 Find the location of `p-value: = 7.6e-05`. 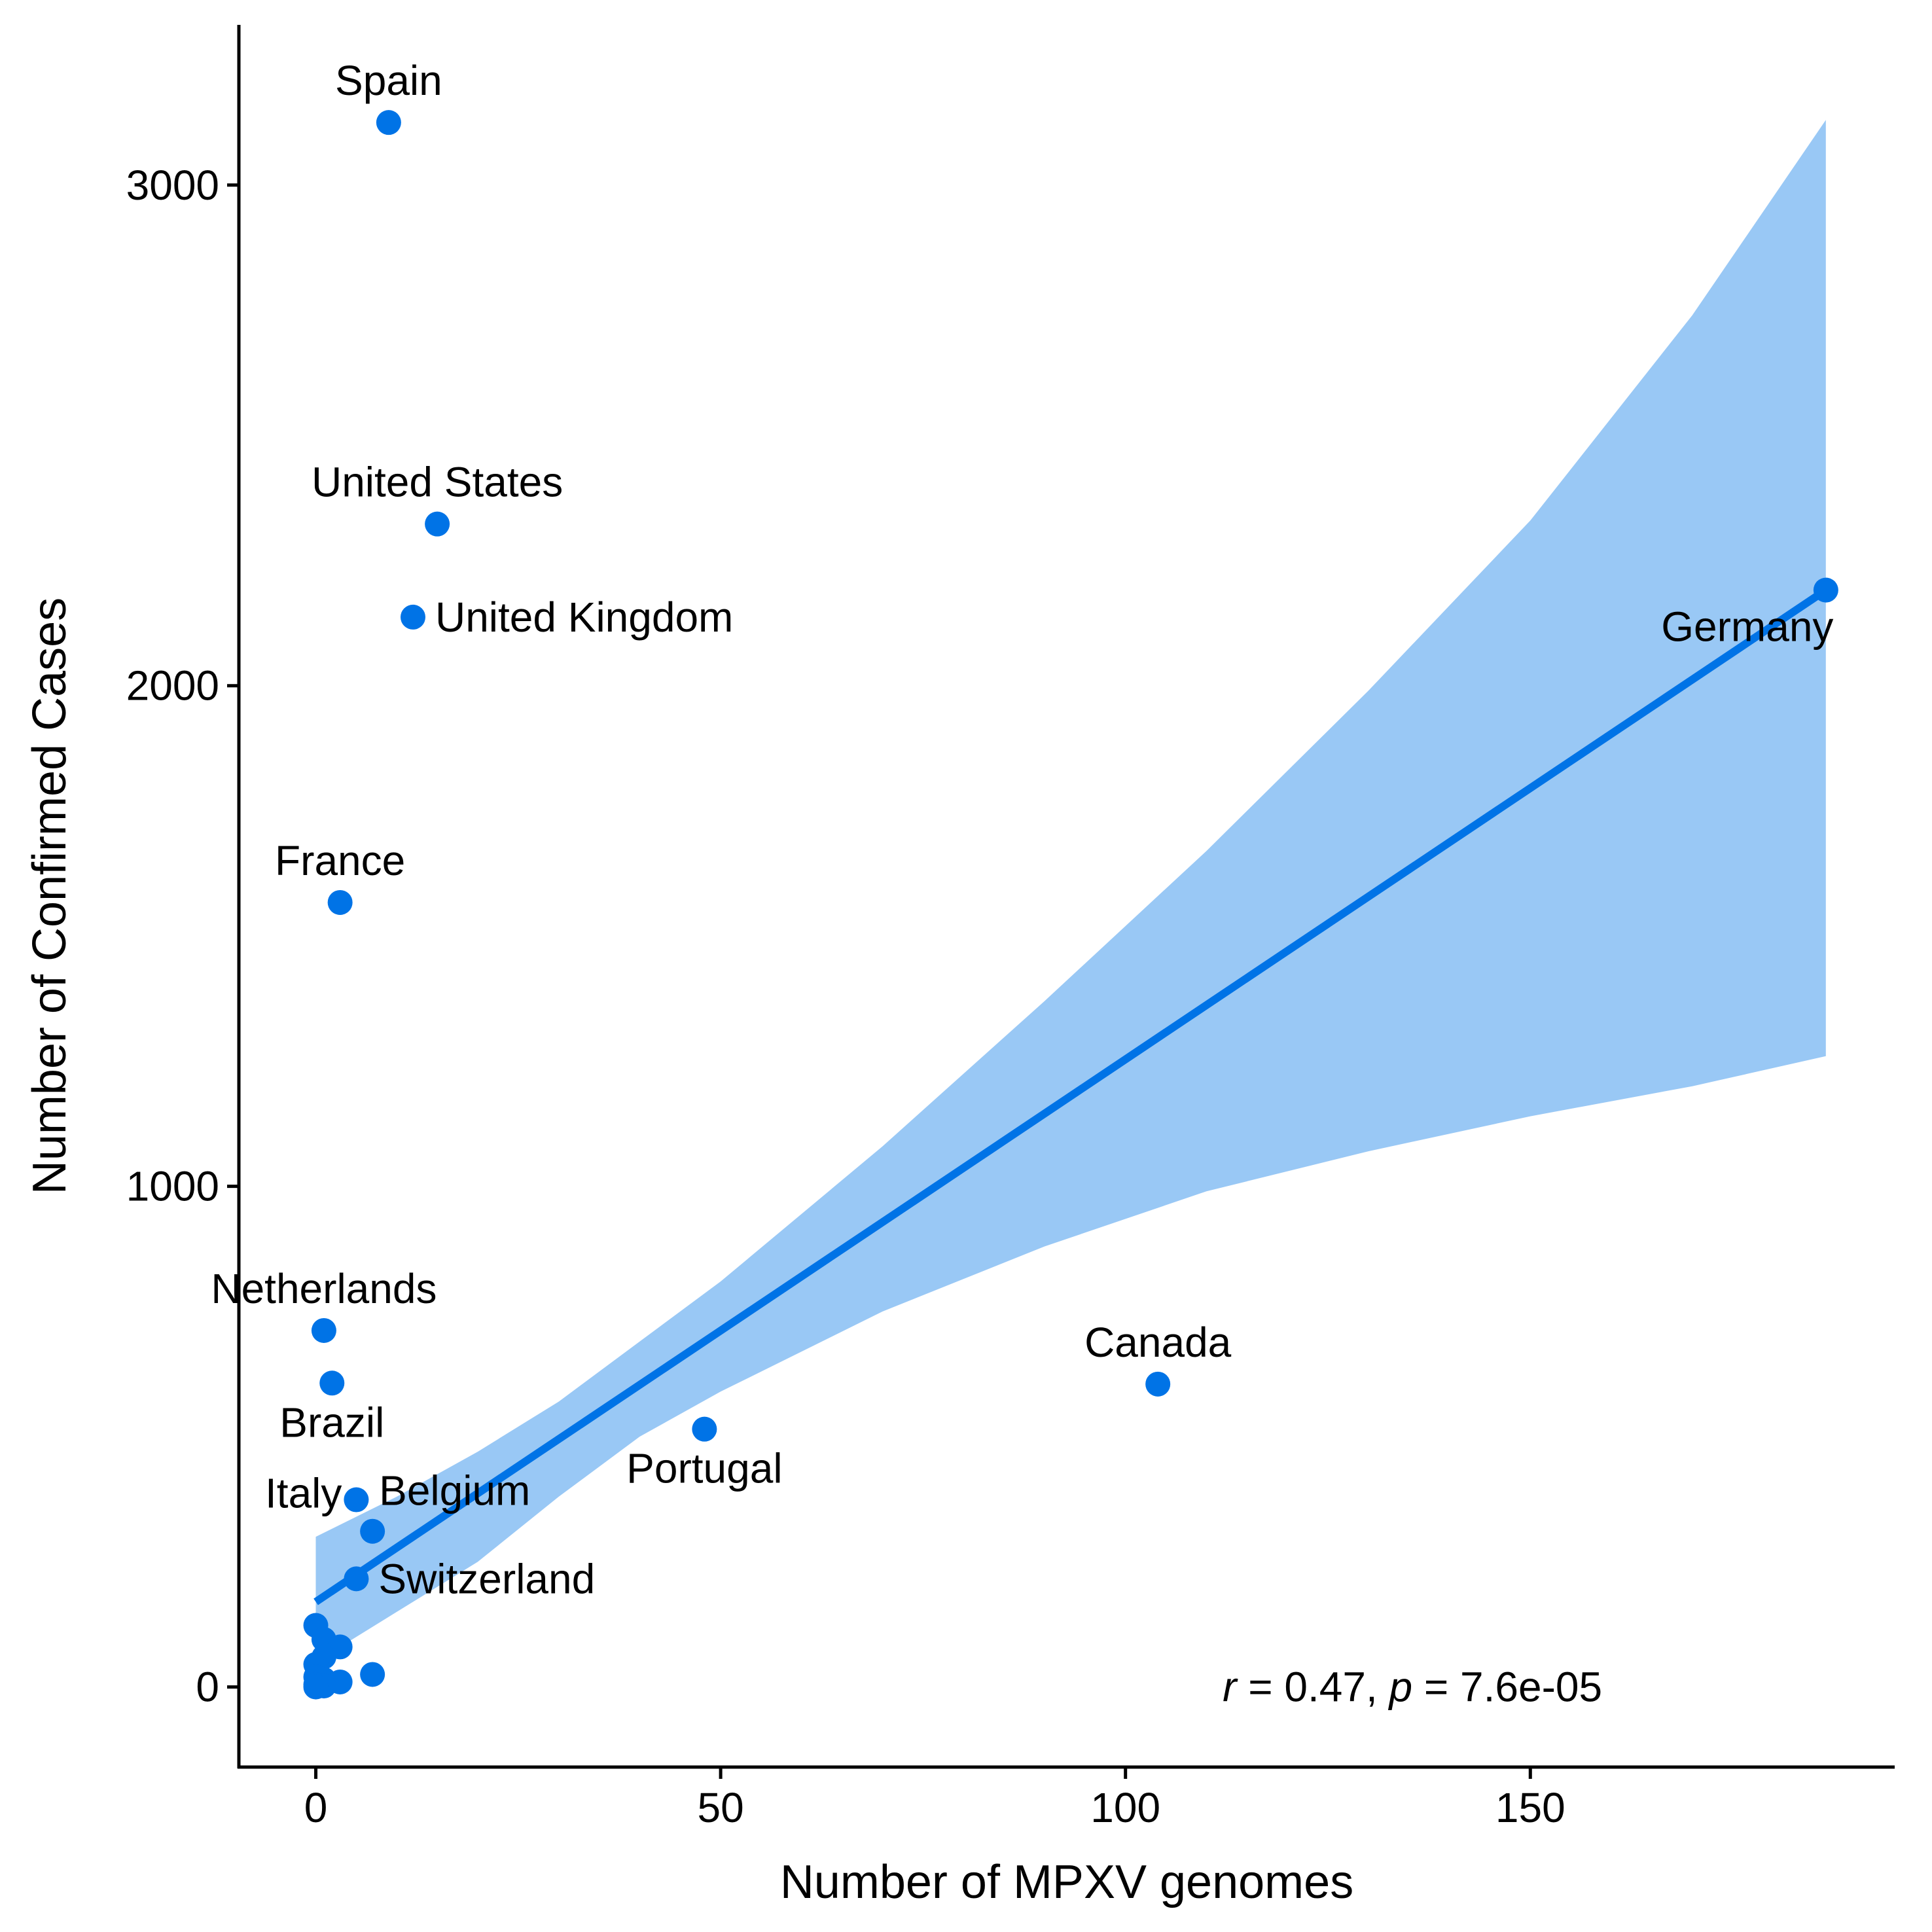

p-value: = 7.6e-05 is located at coordinates (1507, 1687).